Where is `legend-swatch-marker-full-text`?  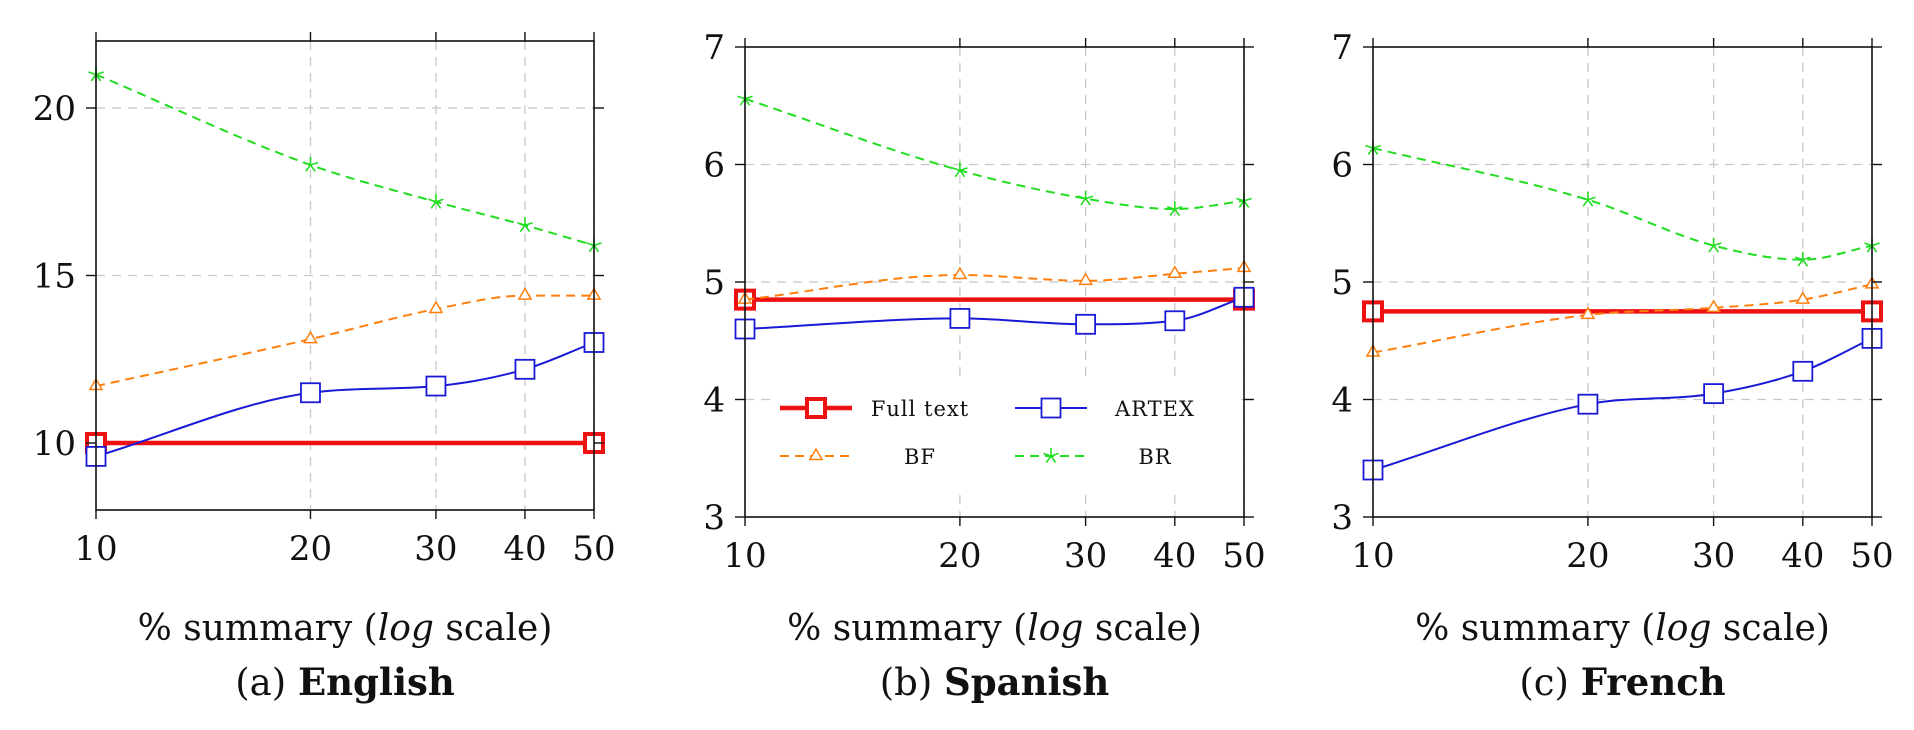 legend-swatch-marker-full-text is located at coordinates (816, 408).